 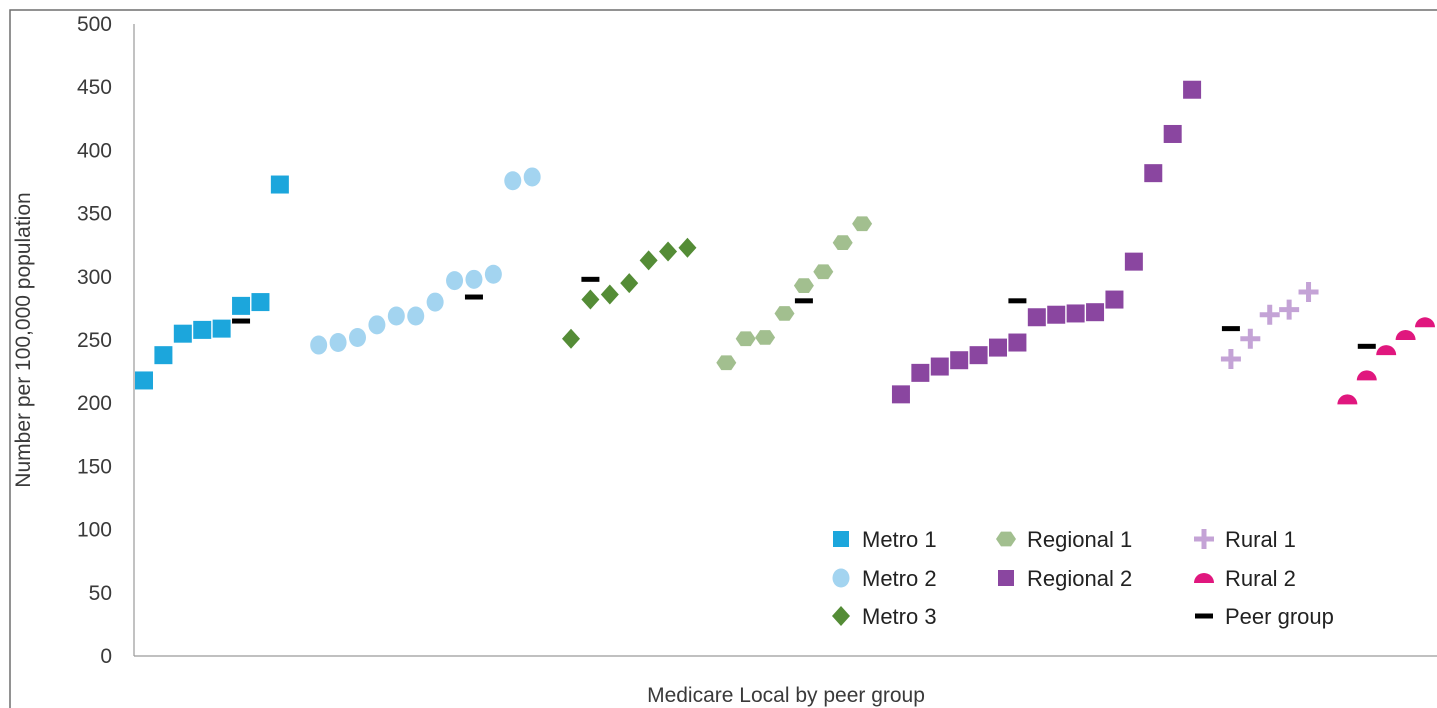 What do you see at coordinates (1260, 578) in the screenshot?
I see `legend-label: Rural 2` at bounding box center [1260, 578].